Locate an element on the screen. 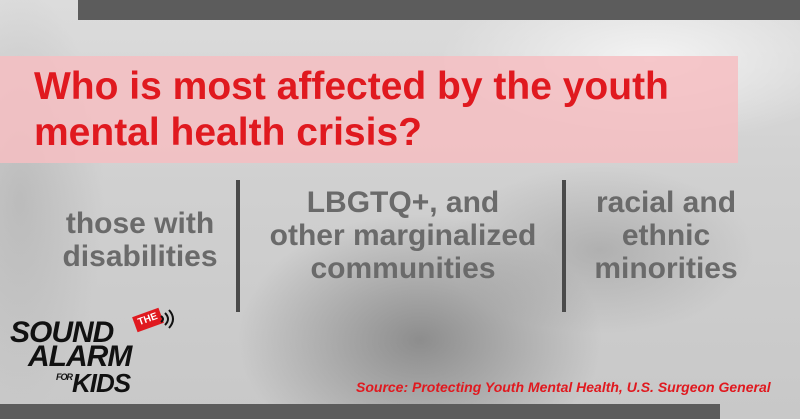 The image size is (800, 419). group-line: other marginalized is located at coordinates (403, 235).